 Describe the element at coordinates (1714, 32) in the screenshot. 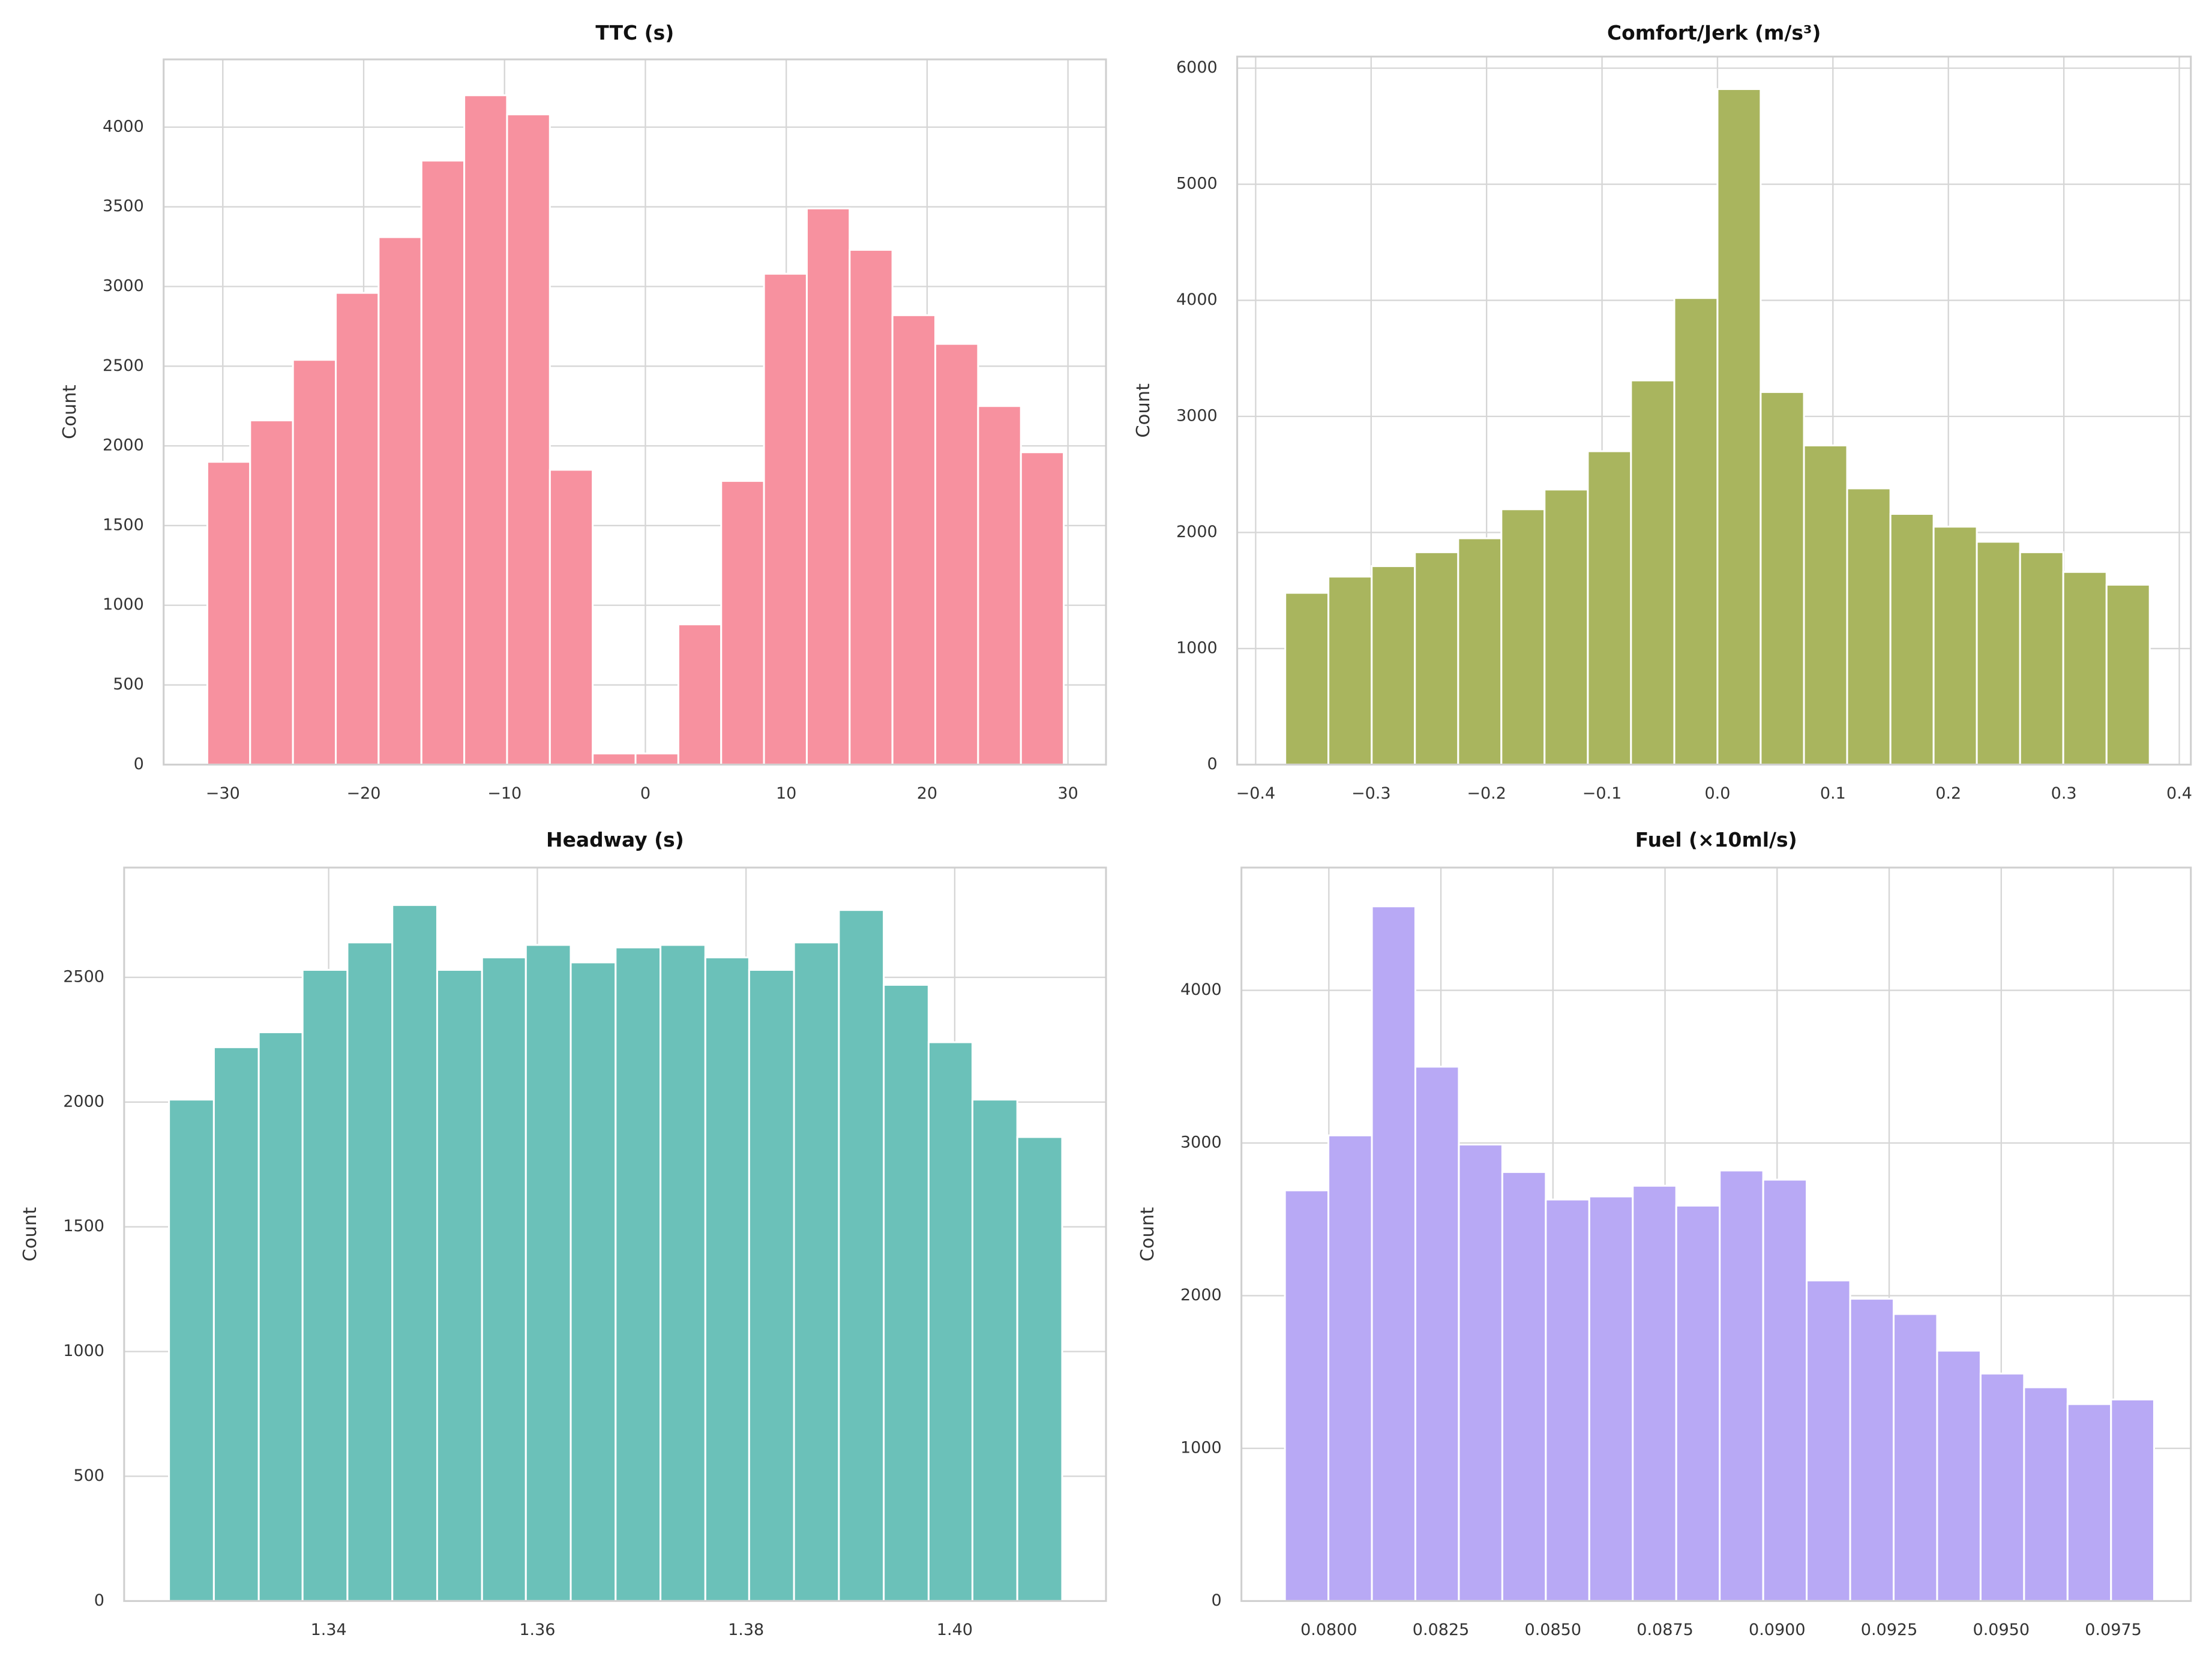

I see `chart-title: Comfort/Jerk (m/s³)` at that location.